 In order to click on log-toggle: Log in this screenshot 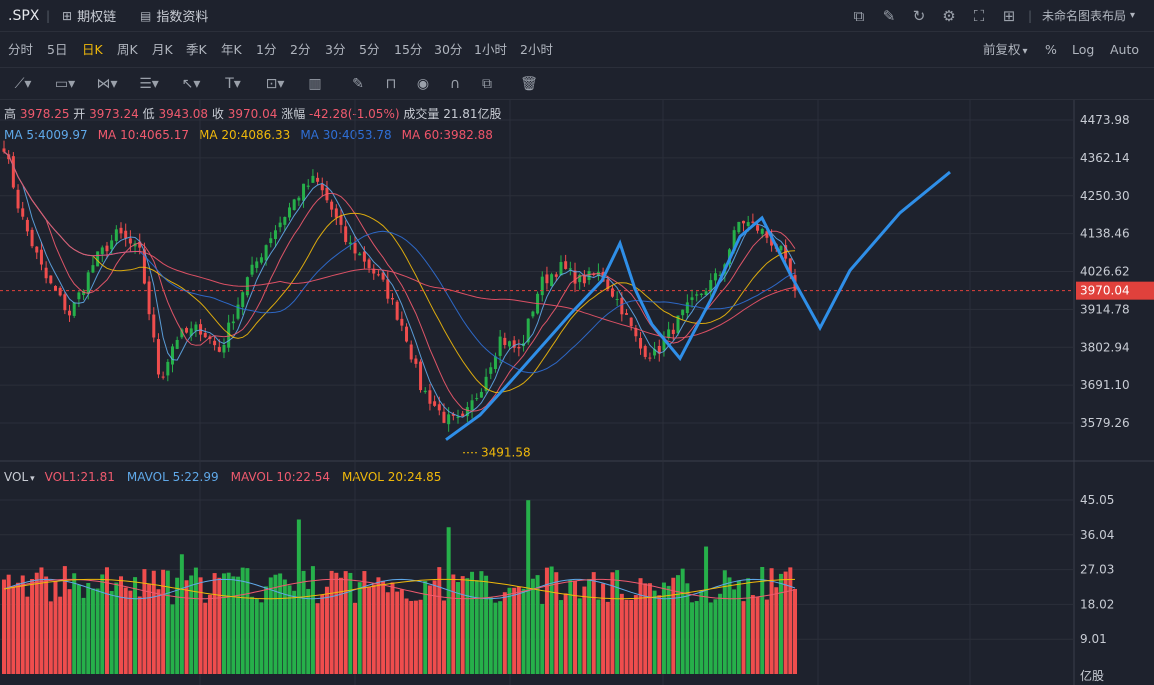, I will do `click(1083, 49)`.